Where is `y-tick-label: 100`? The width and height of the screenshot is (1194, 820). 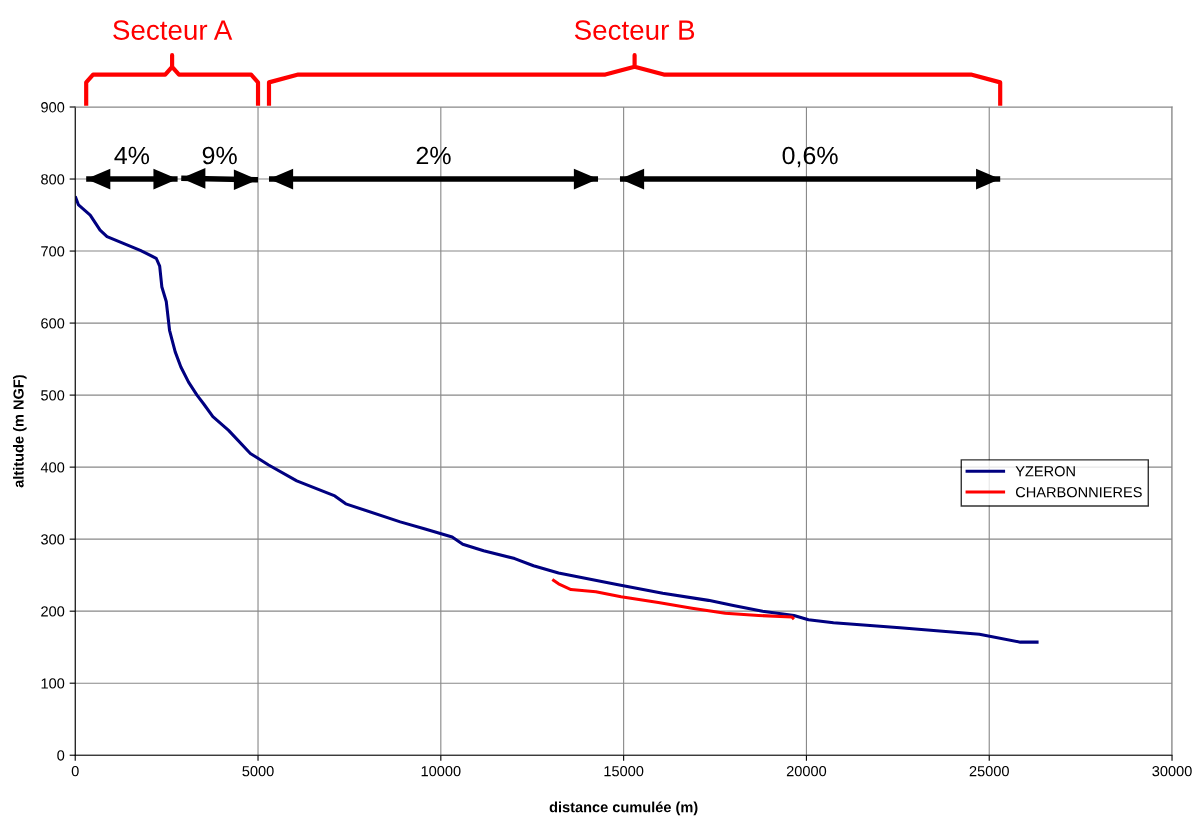 y-tick-label: 100 is located at coordinates (53, 683).